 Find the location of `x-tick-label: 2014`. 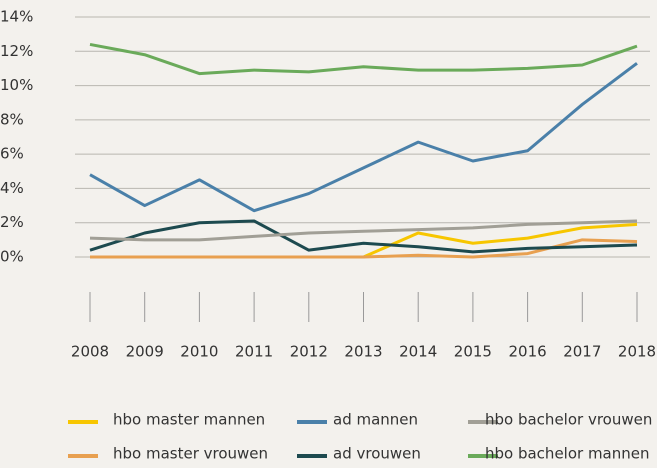

x-tick-label: 2014 is located at coordinates (418, 352).